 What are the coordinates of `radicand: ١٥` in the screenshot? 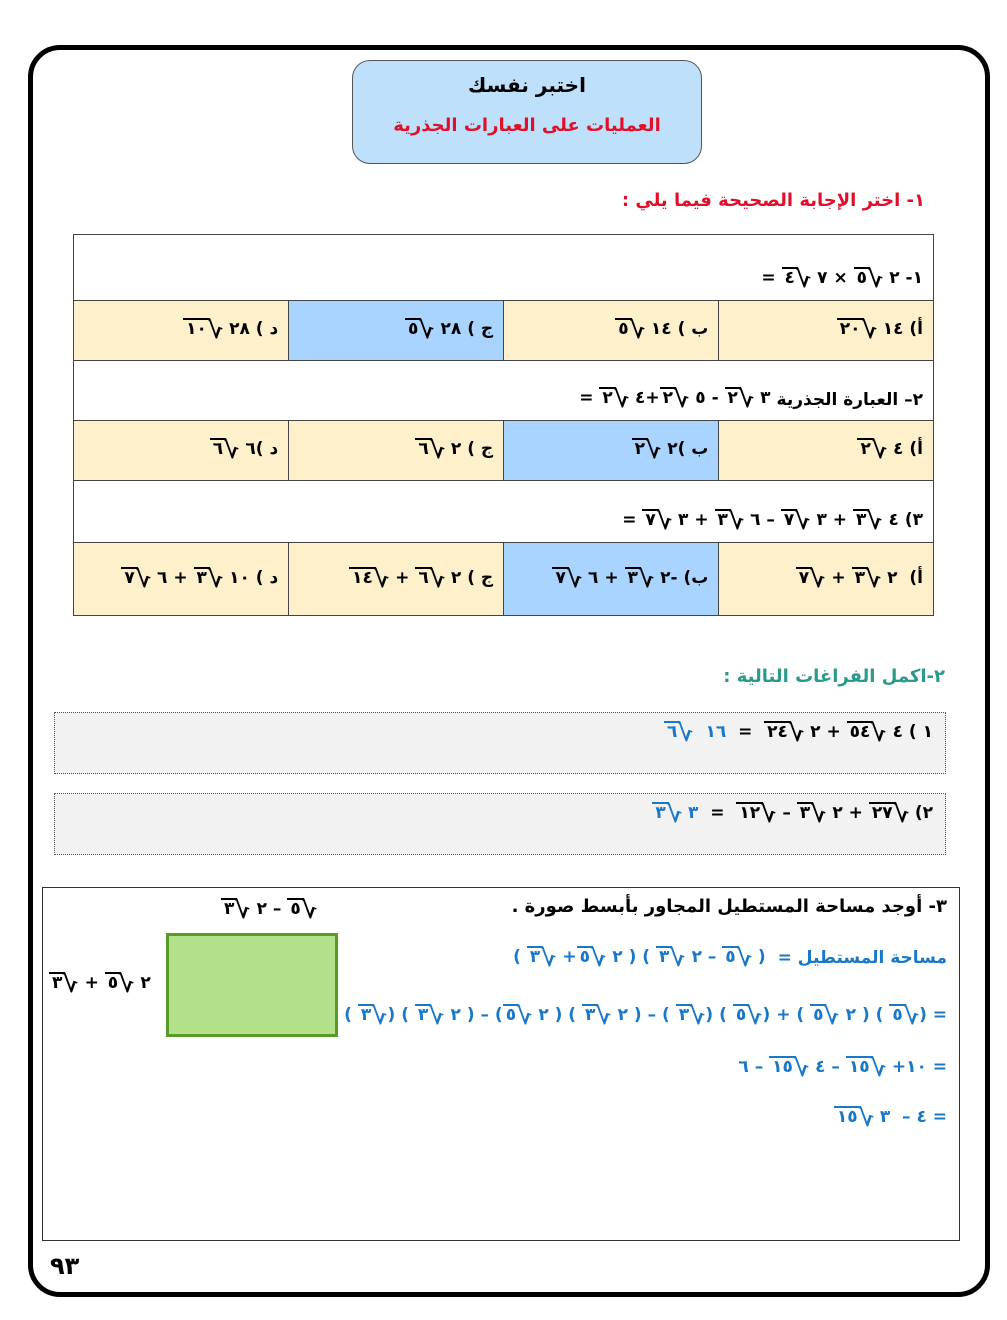 It's located at (782, 1066).